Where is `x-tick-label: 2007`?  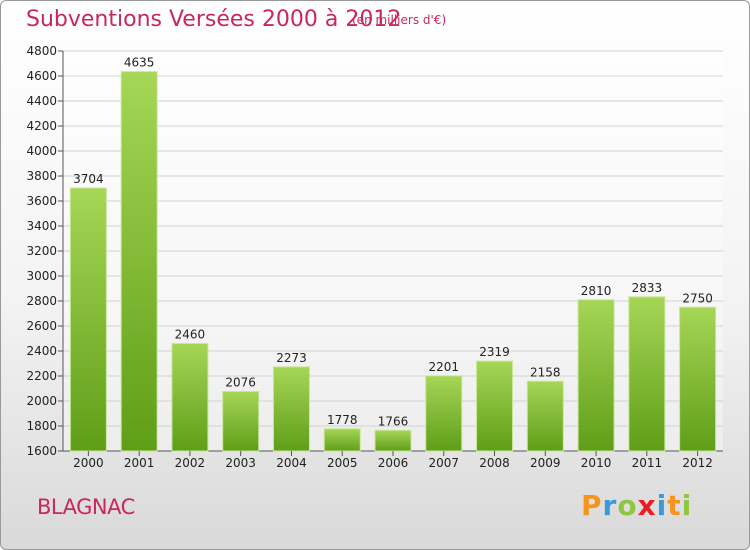 x-tick-label: 2007 is located at coordinates (443, 463).